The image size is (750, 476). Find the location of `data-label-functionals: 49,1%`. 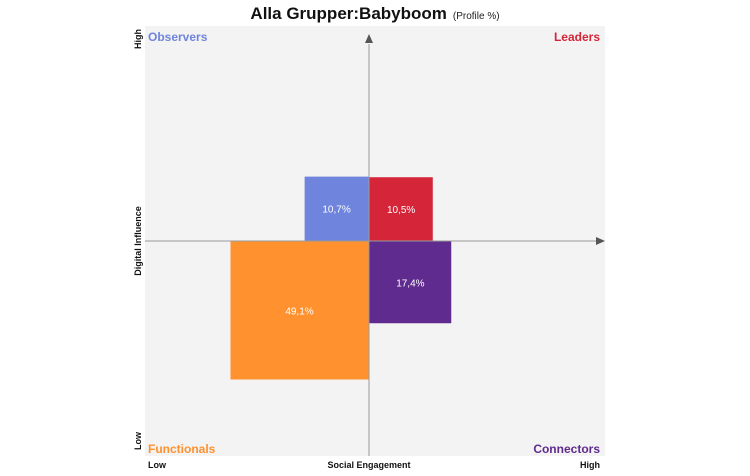

data-label-functionals: 49,1% is located at coordinates (299, 312).